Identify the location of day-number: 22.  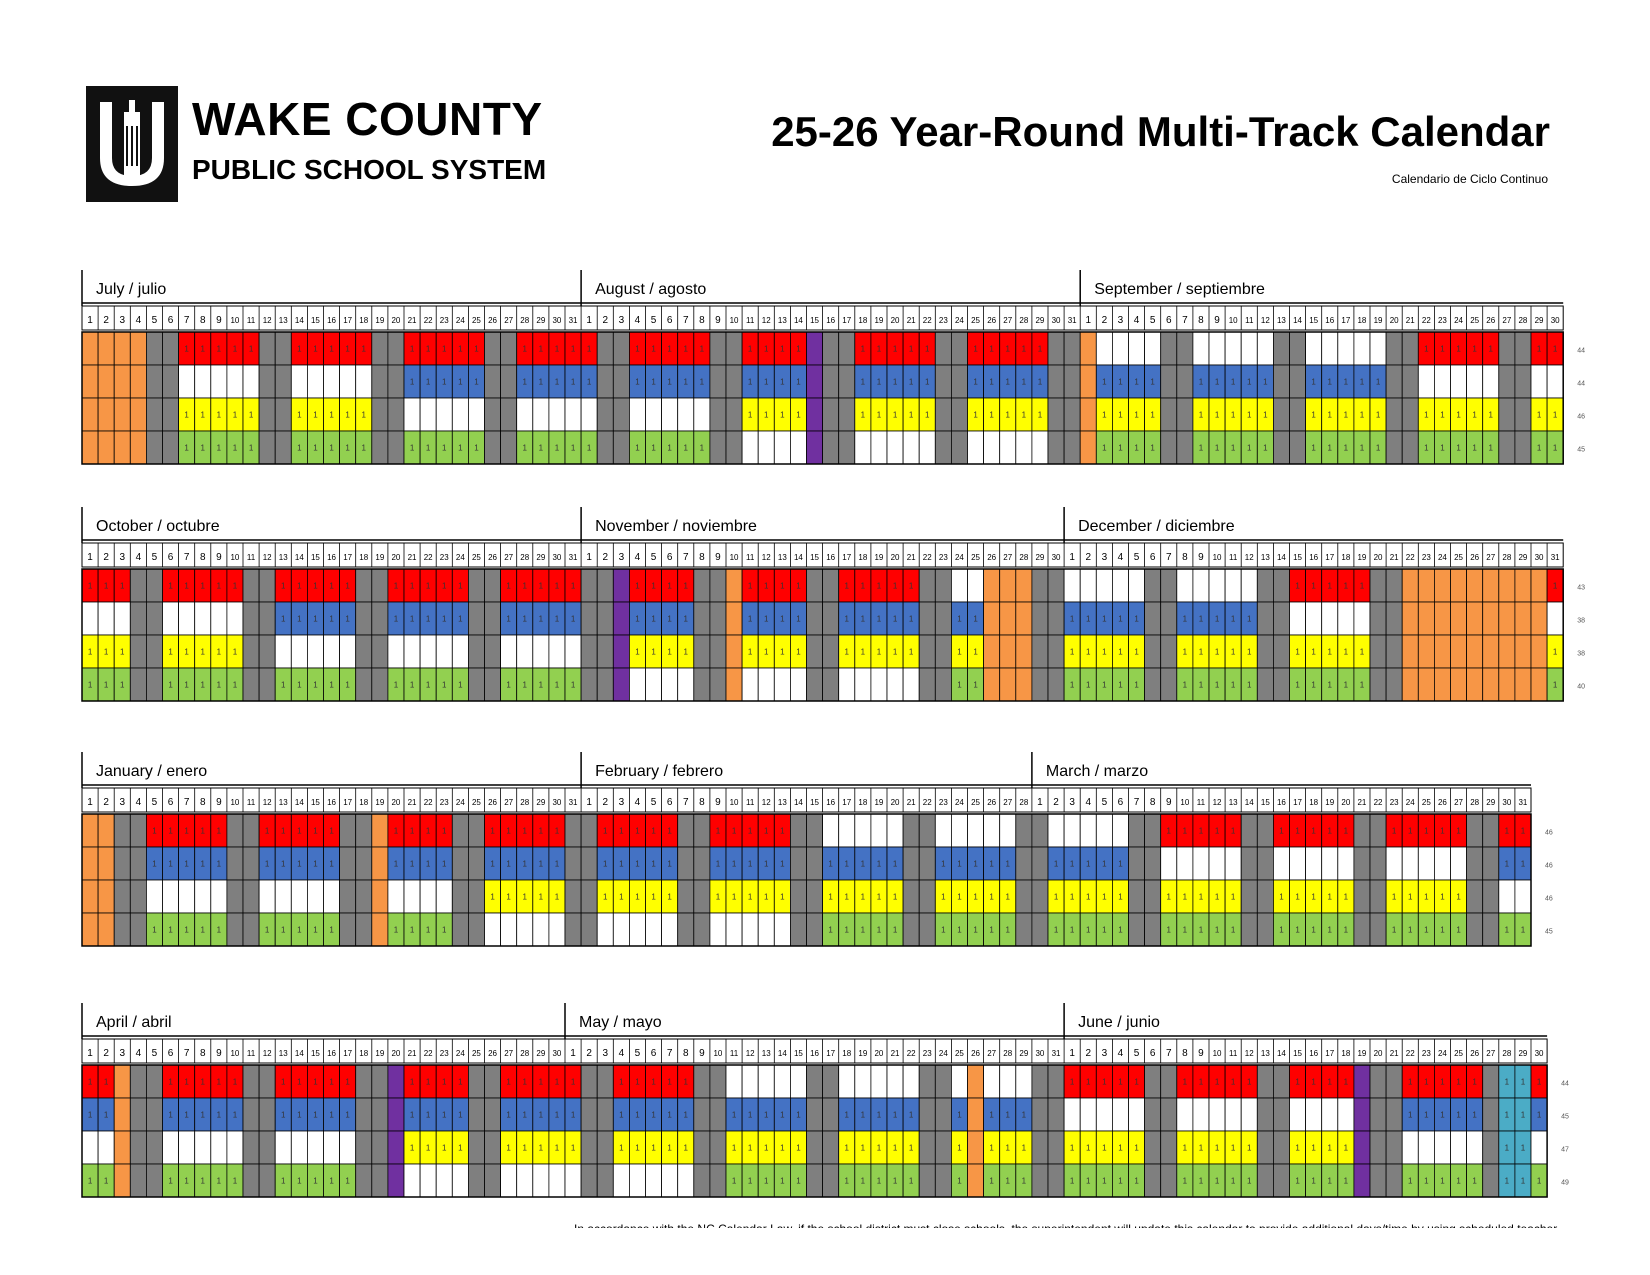
(428, 1053).